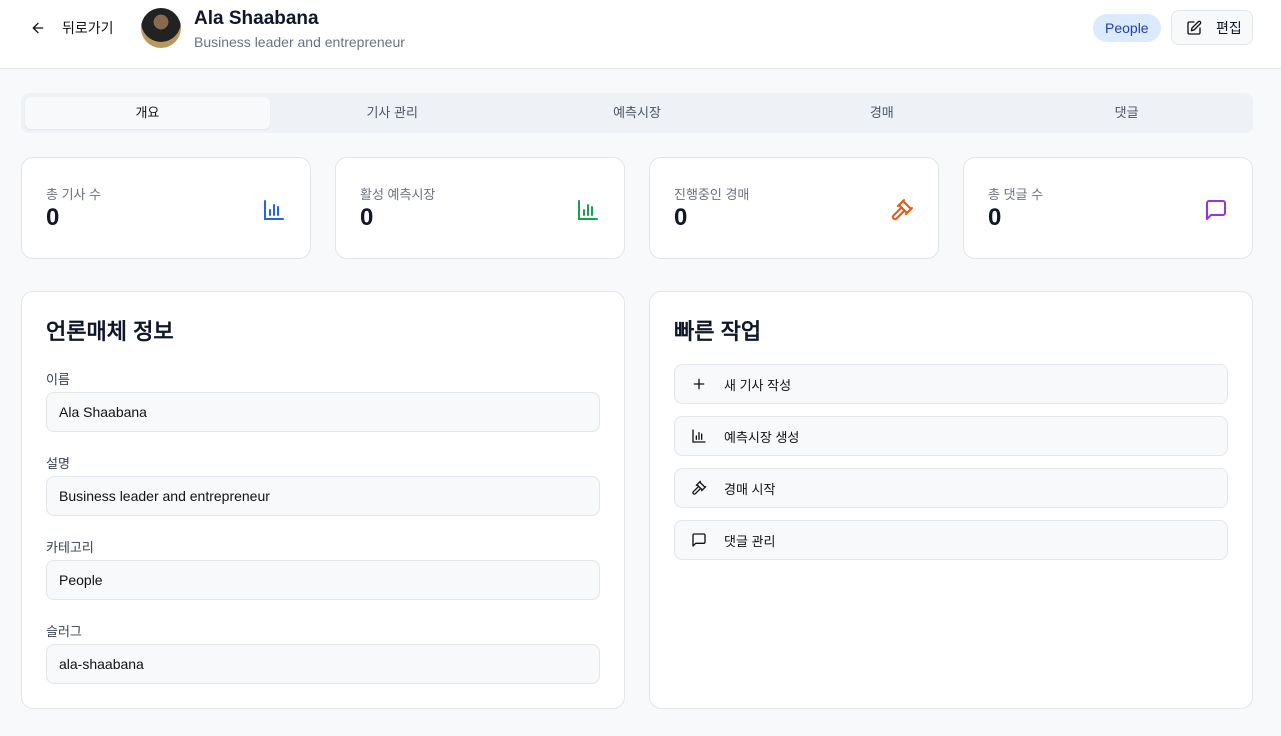  I want to click on stat-card-articles: 총 기사 수 0, so click(166, 208).